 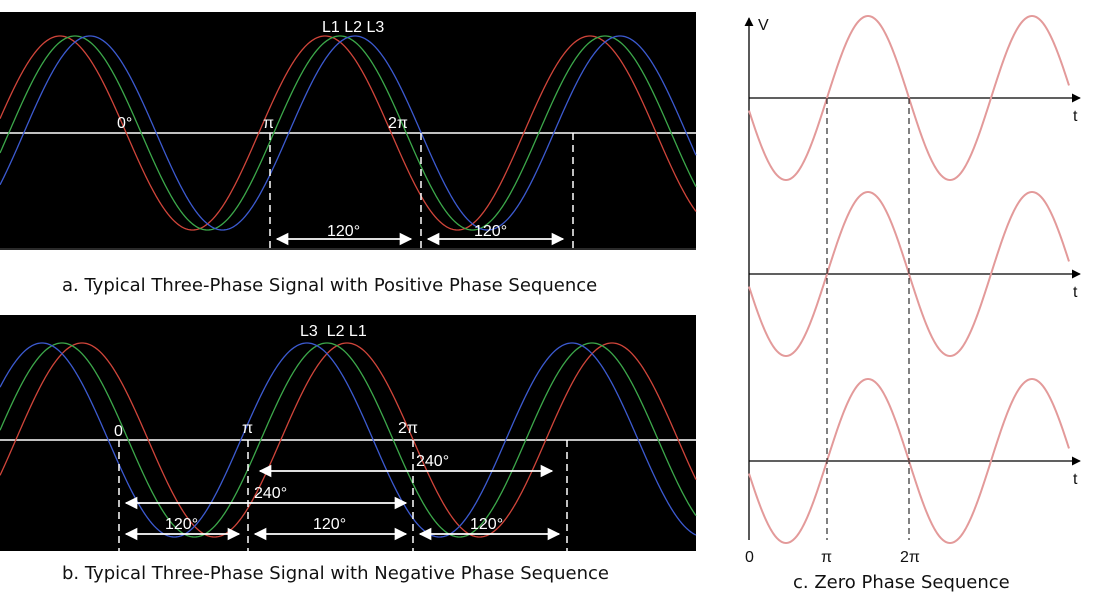 What do you see at coordinates (118, 431) in the screenshot?
I see `panel-b-angle-0: 0` at bounding box center [118, 431].